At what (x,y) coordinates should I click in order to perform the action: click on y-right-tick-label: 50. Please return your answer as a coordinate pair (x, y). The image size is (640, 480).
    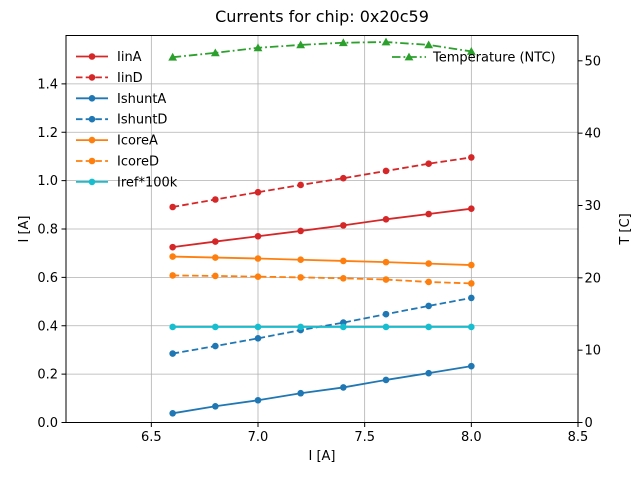
    Looking at the image, I should click on (593, 61).